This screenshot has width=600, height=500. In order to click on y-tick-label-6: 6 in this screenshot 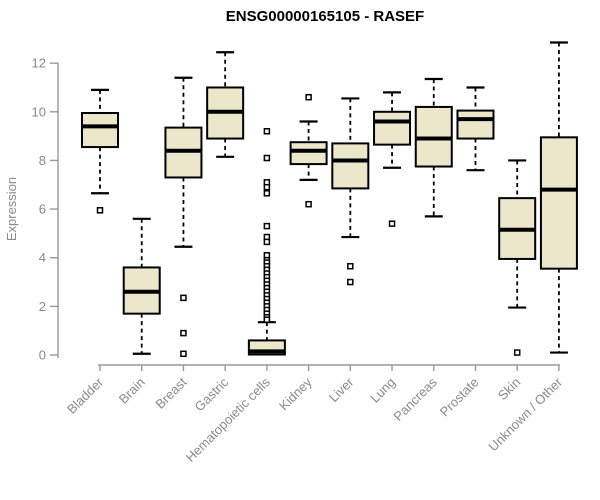, I will do `click(42, 209)`.